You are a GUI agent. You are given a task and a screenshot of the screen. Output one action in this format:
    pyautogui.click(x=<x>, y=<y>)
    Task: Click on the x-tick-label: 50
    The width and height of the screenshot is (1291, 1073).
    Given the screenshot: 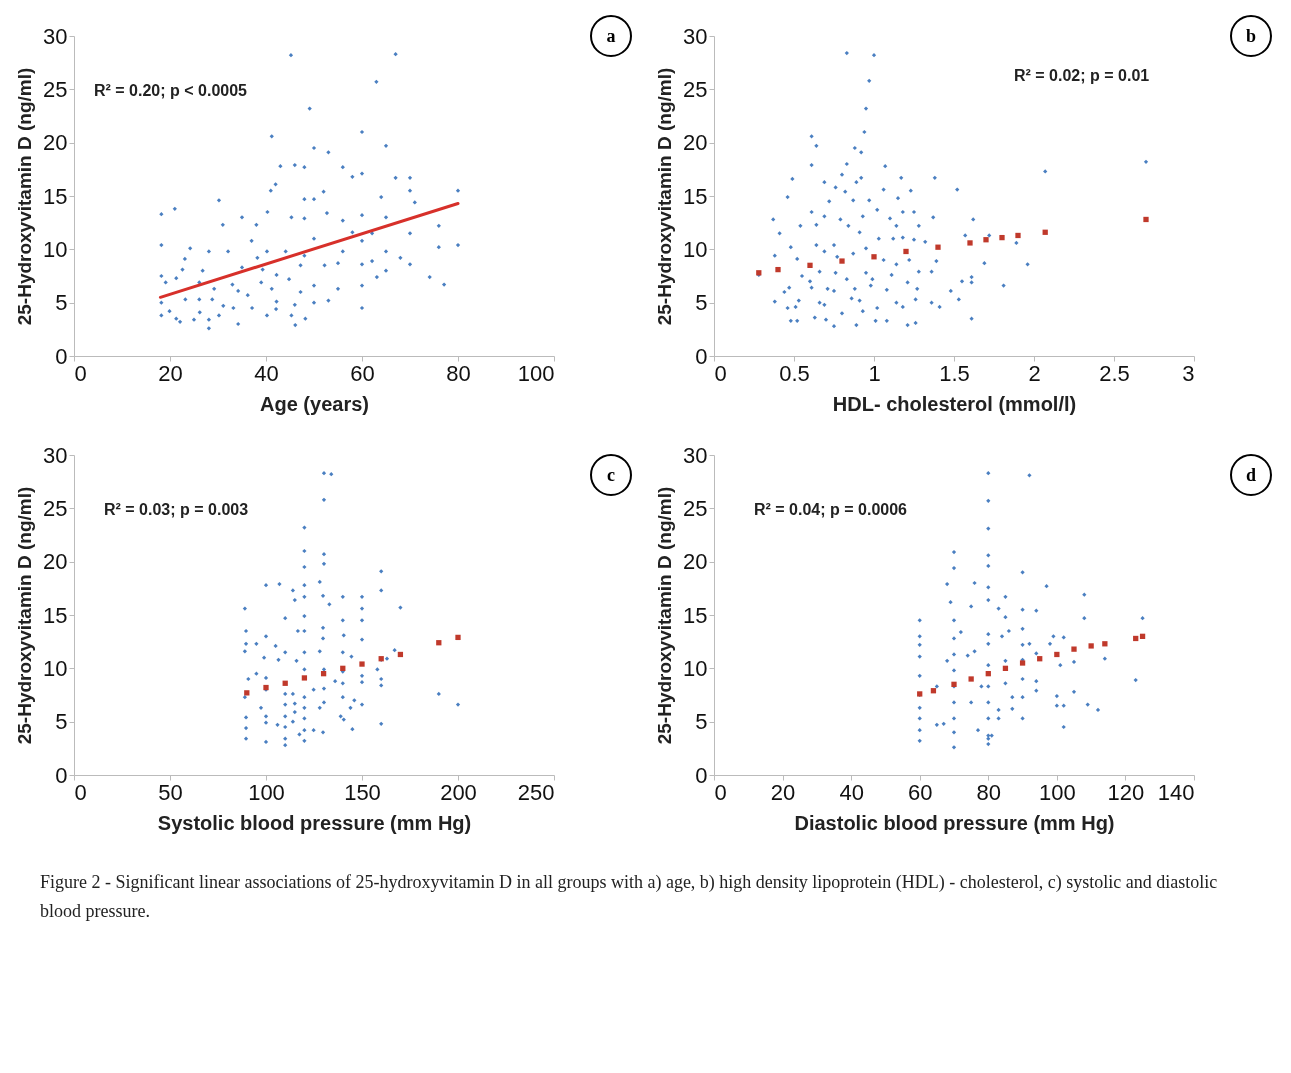 What is the action you would take?
    pyautogui.click(x=170, y=792)
    